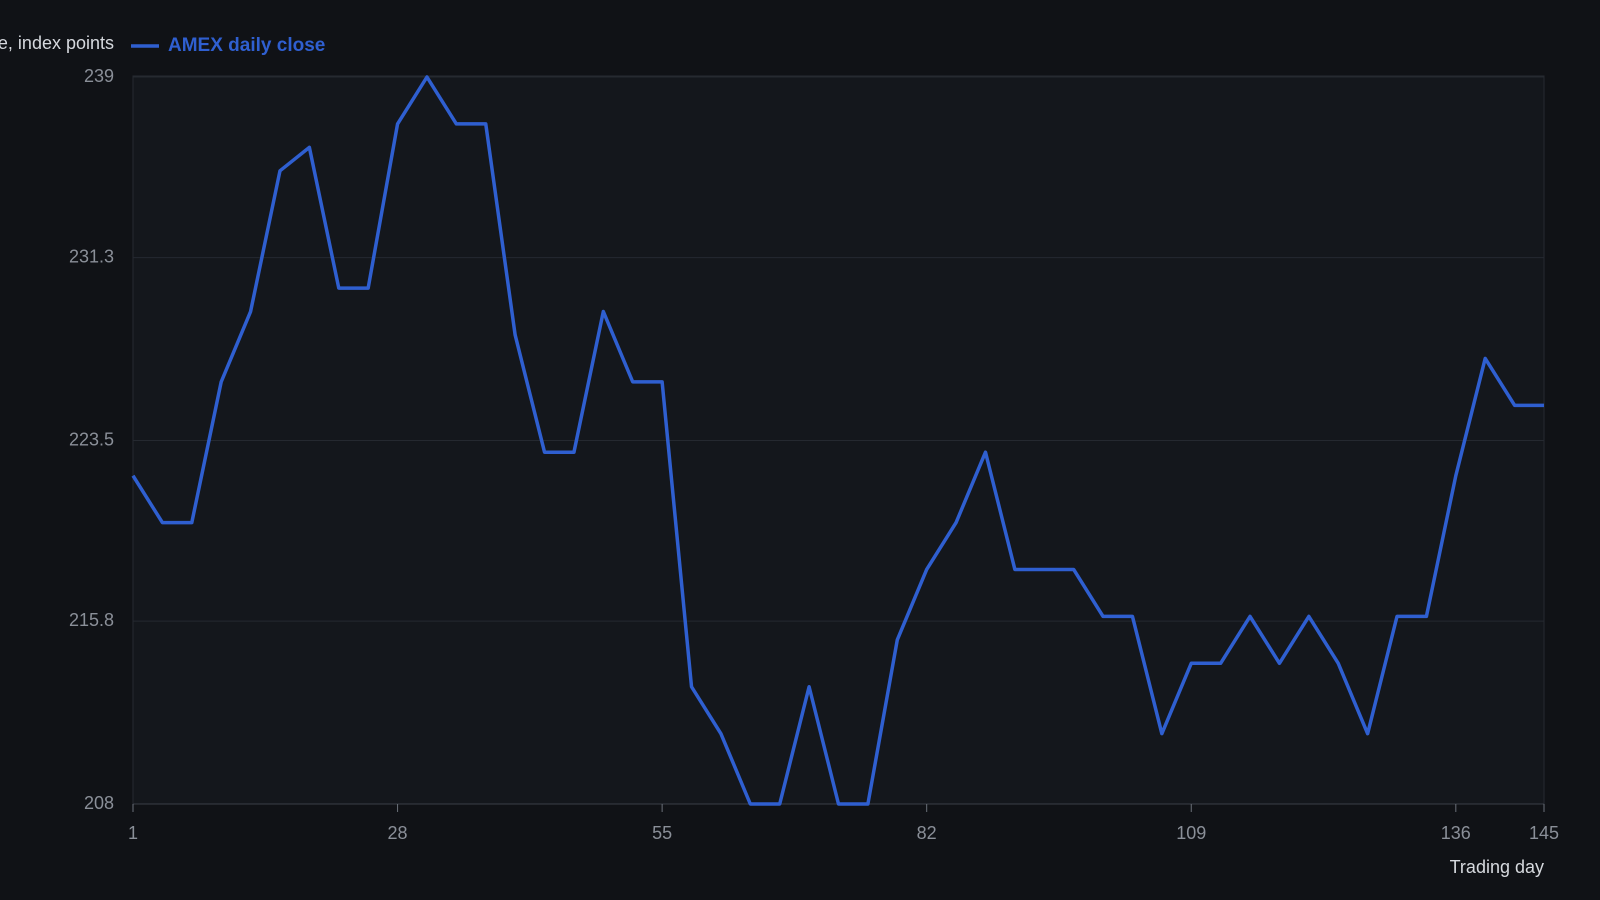 The image size is (1600, 900). What do you see at coordinates (1544, 833) in the screenshot?
I see `x-tick-label: 145` at bounding box center [1544, 833].